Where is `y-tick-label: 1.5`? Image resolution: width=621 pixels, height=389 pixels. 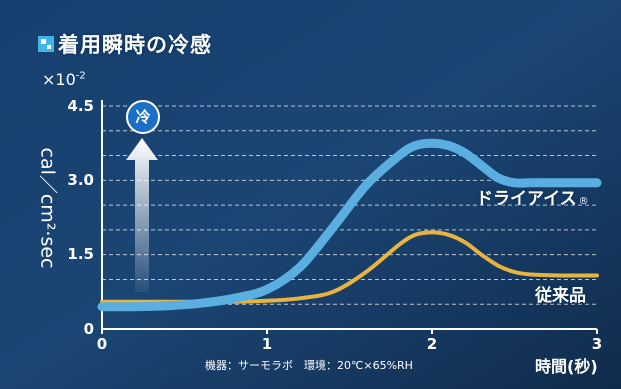 y-tick-label: 1.5 is located at coordinates (80, 254).